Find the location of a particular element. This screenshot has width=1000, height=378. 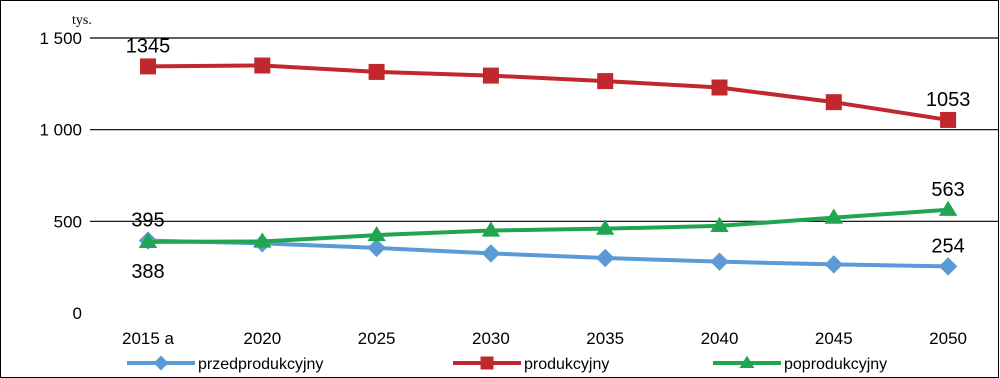

legend-item-poprodukcyjny: poprodukcyjny is located at coordinates (800, 364).